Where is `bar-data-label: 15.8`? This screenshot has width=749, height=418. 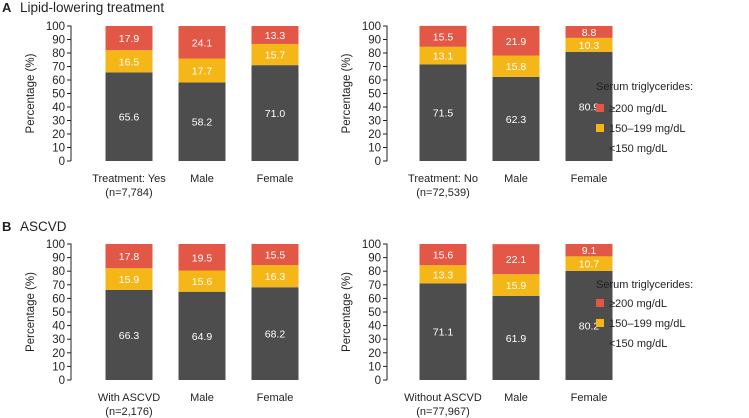
bar-data-label: 15.8 is located at coordinates (516, 67).